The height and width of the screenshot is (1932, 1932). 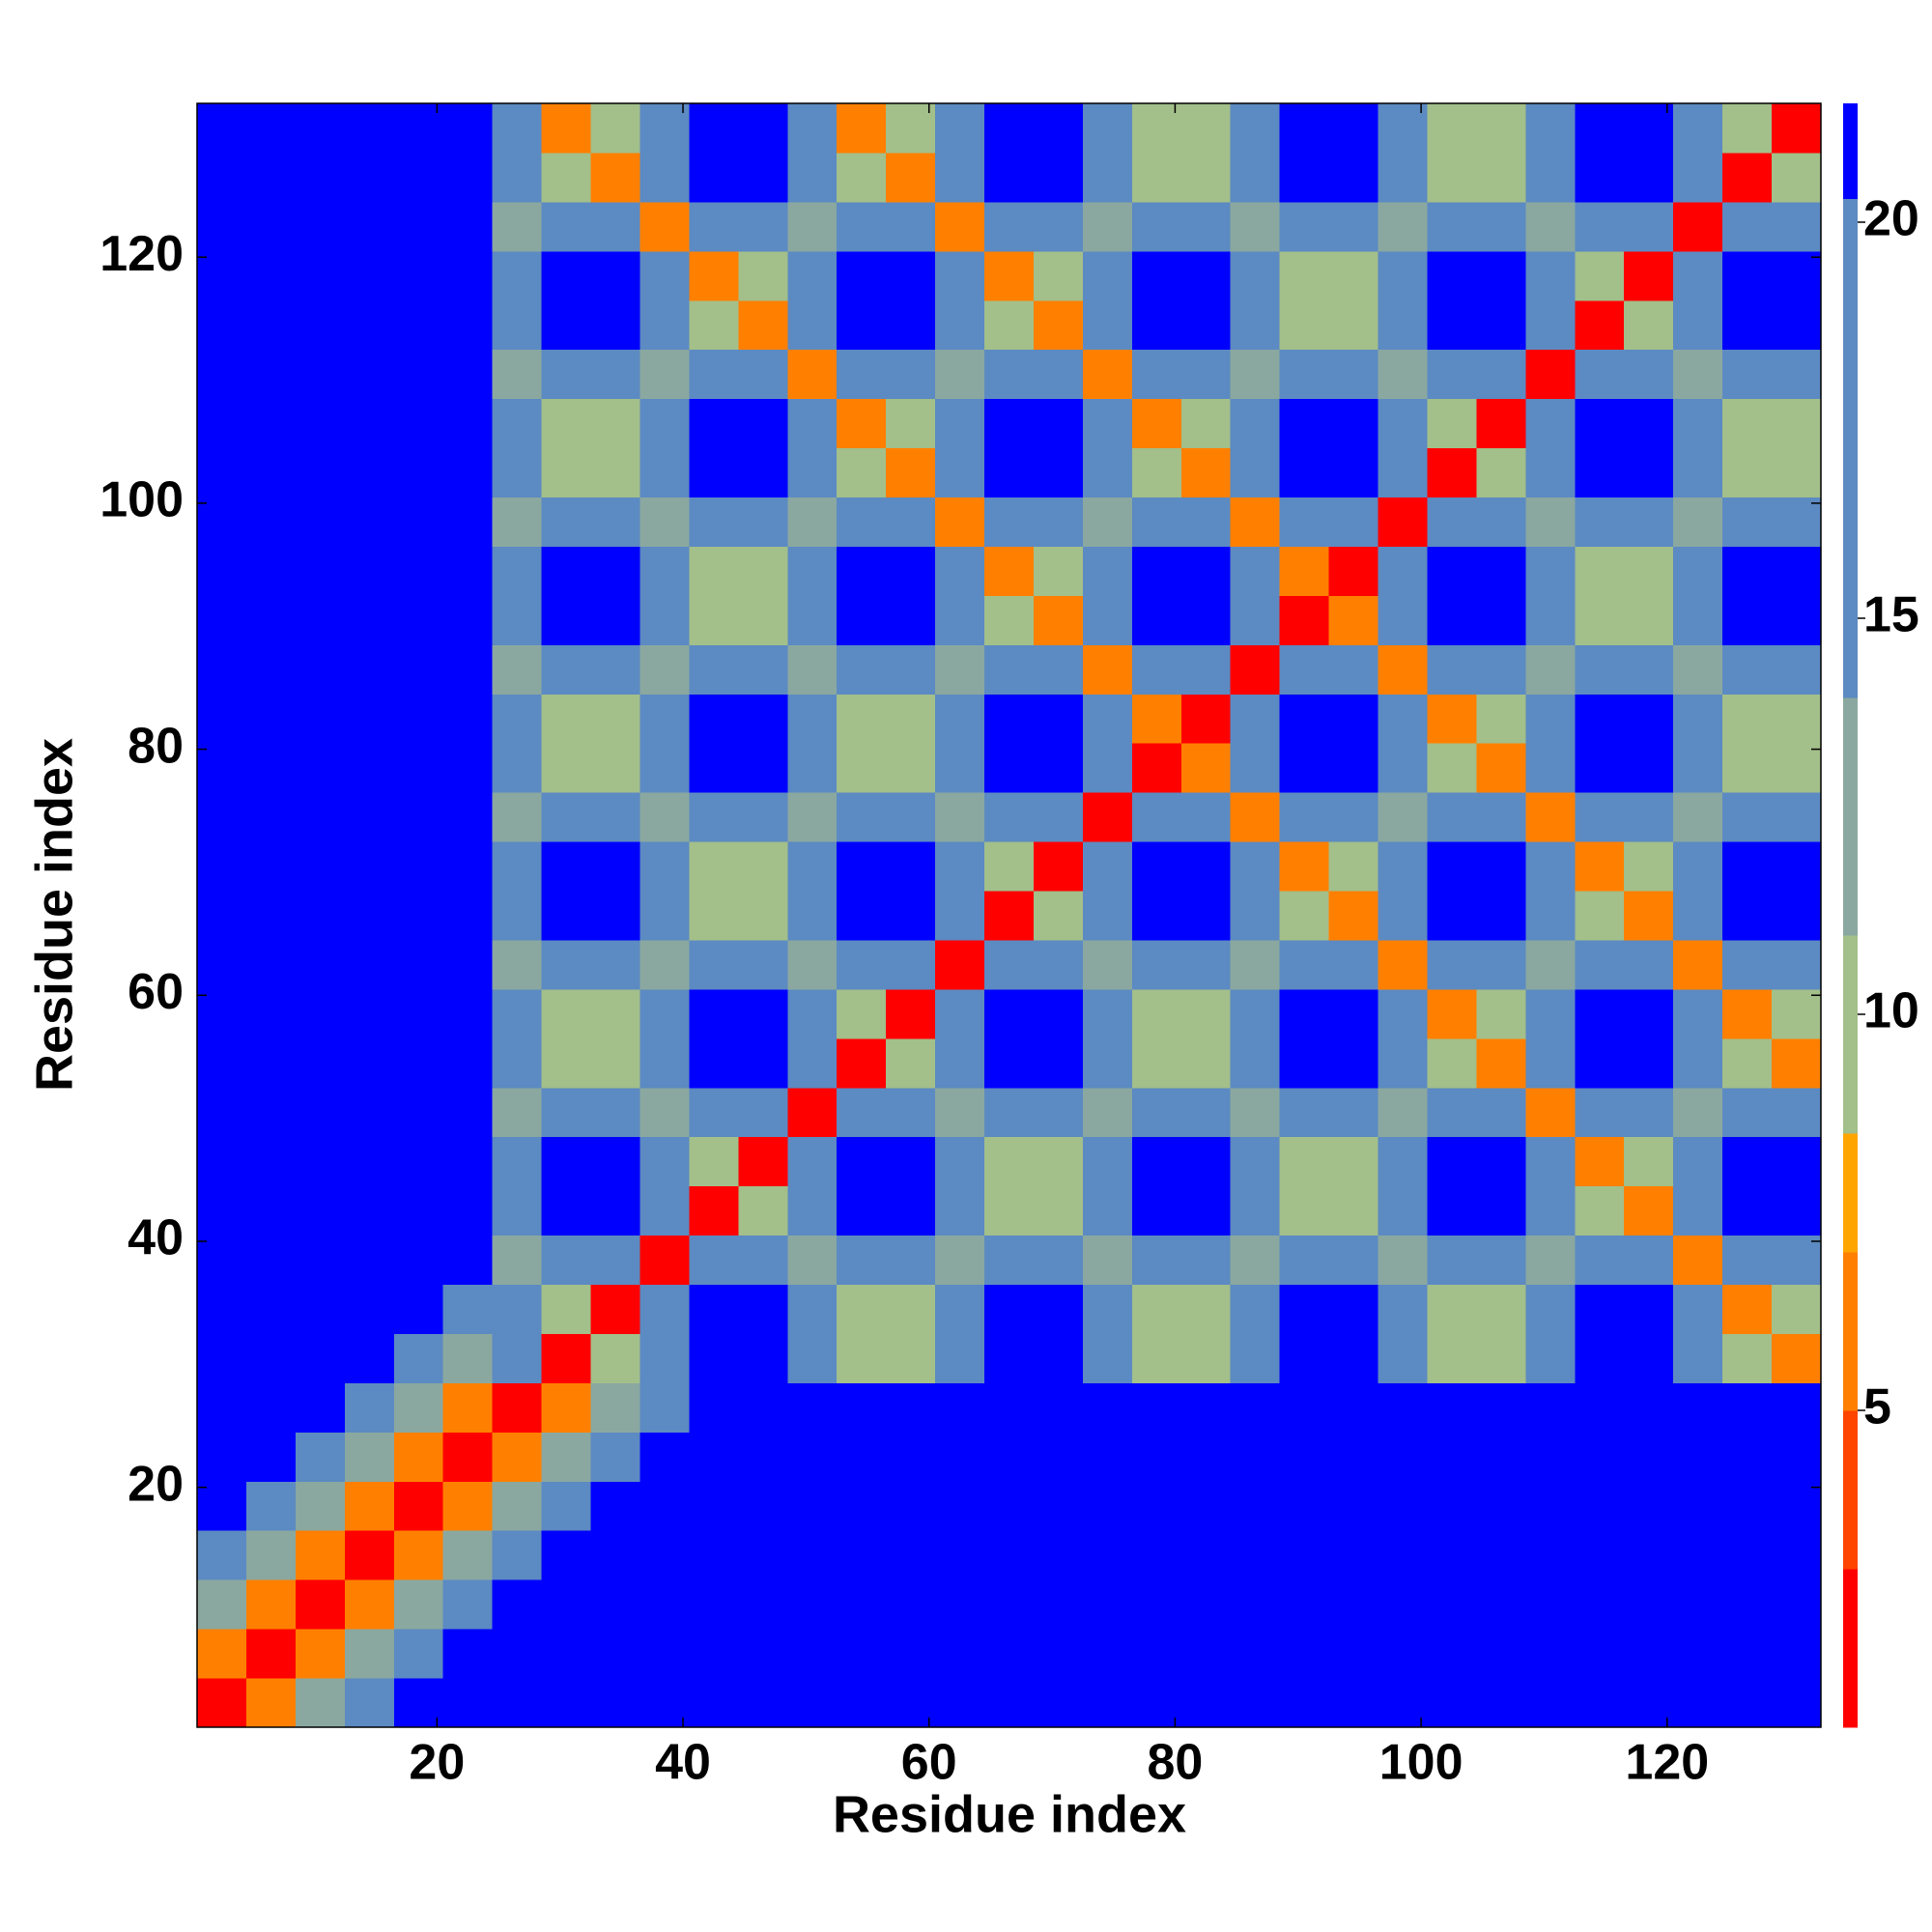 I want to click on x-tick-label: 20, so click(x=437, y=1763).